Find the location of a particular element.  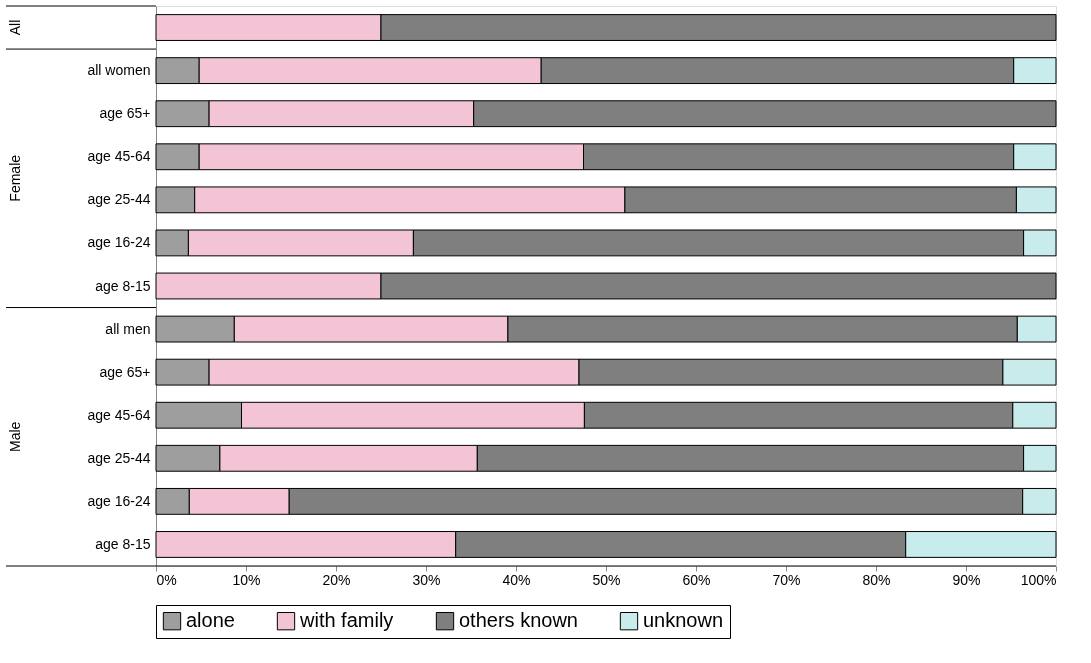

legend-label: unknown is located at coordinates (683, 620).